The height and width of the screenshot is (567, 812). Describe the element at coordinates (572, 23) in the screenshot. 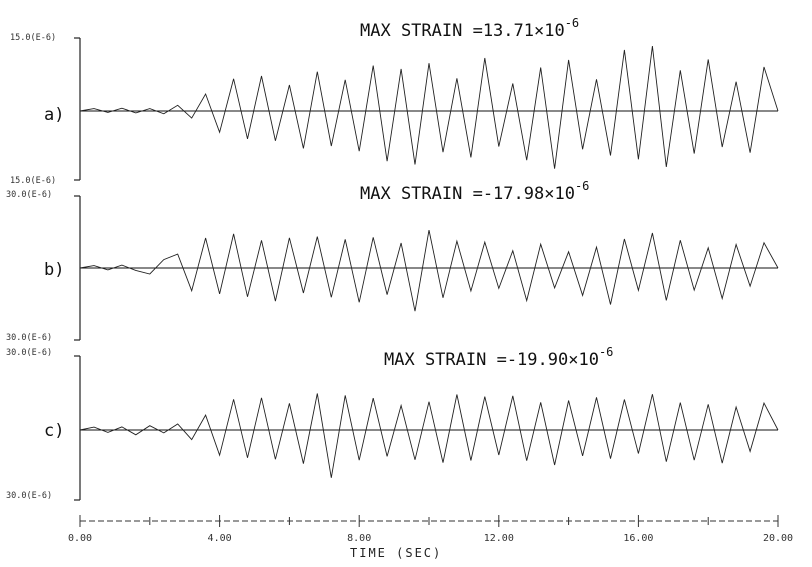

I see `panel-a-max-strain-exponent: -6` at that location.